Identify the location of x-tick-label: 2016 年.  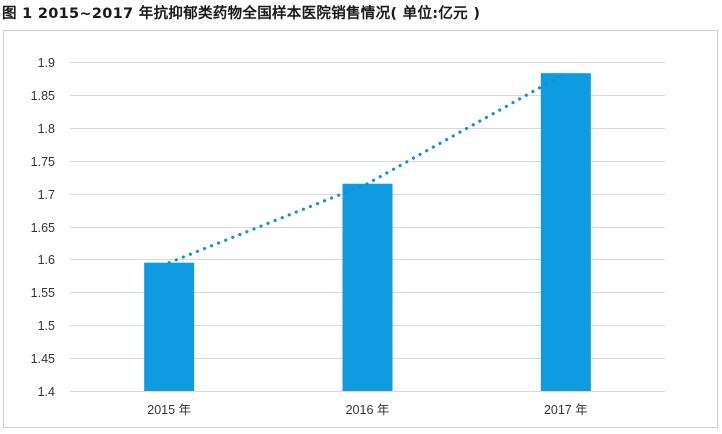
(368, 410).